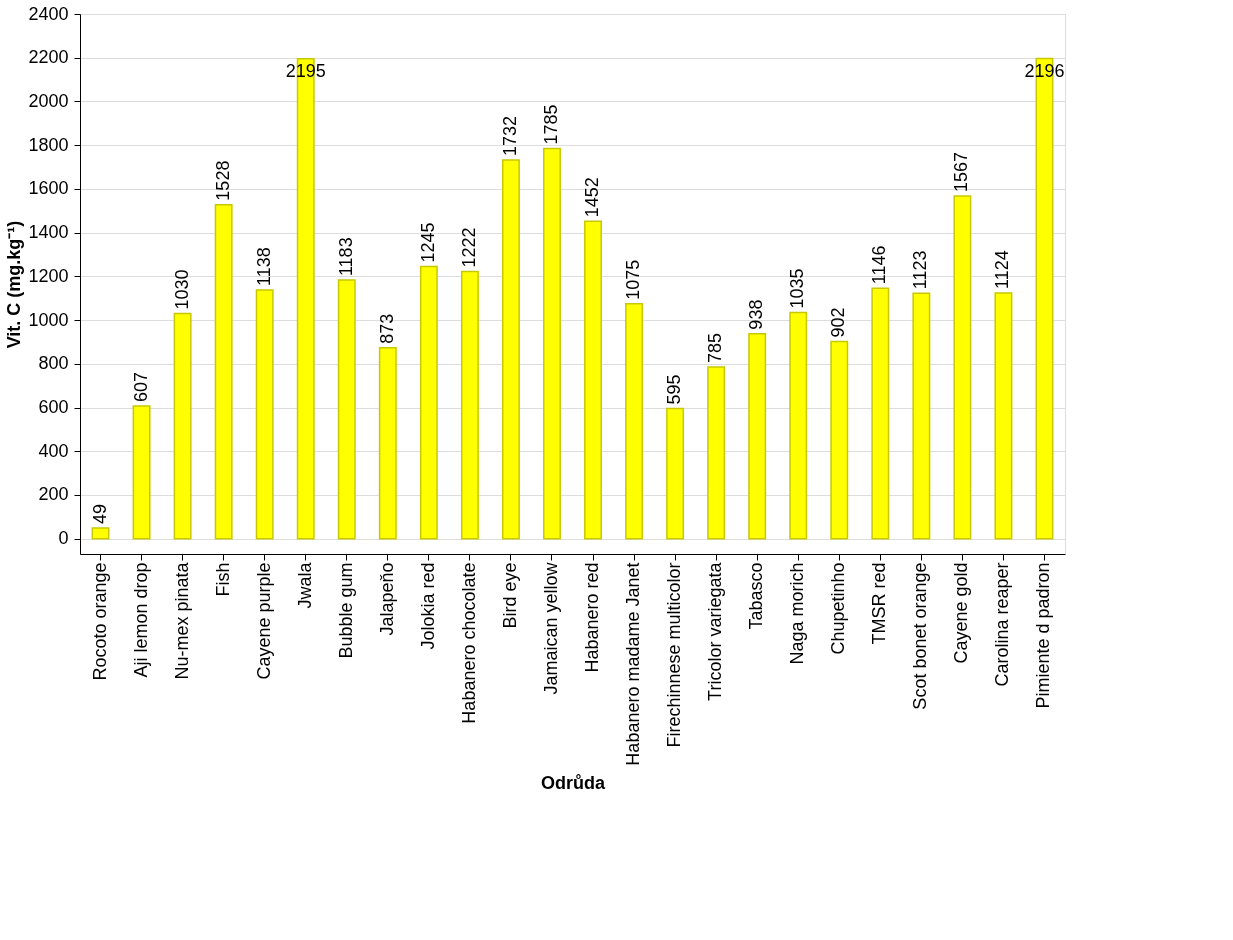 This screenshot has height=940, width=1233. Describe the element at coordinates (573, 782) in the screenshot. I see `x-axis-title: Odrůda` at that location.